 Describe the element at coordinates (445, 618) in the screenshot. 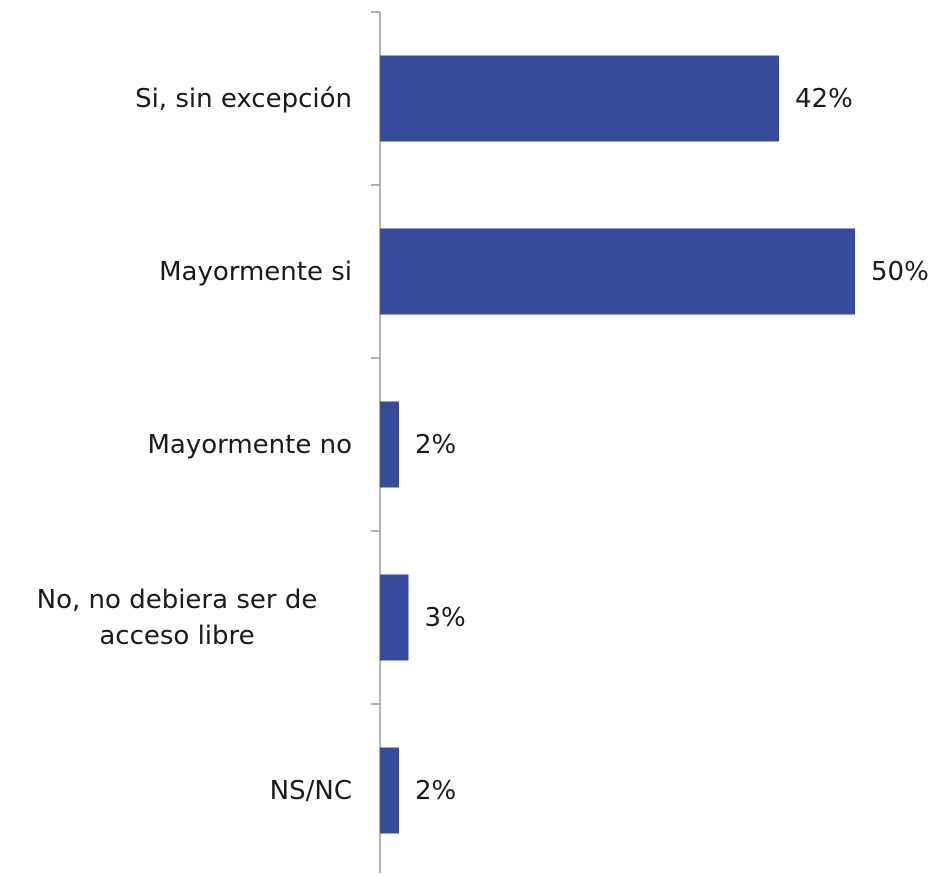

I see `value-label: 3%` at that location.